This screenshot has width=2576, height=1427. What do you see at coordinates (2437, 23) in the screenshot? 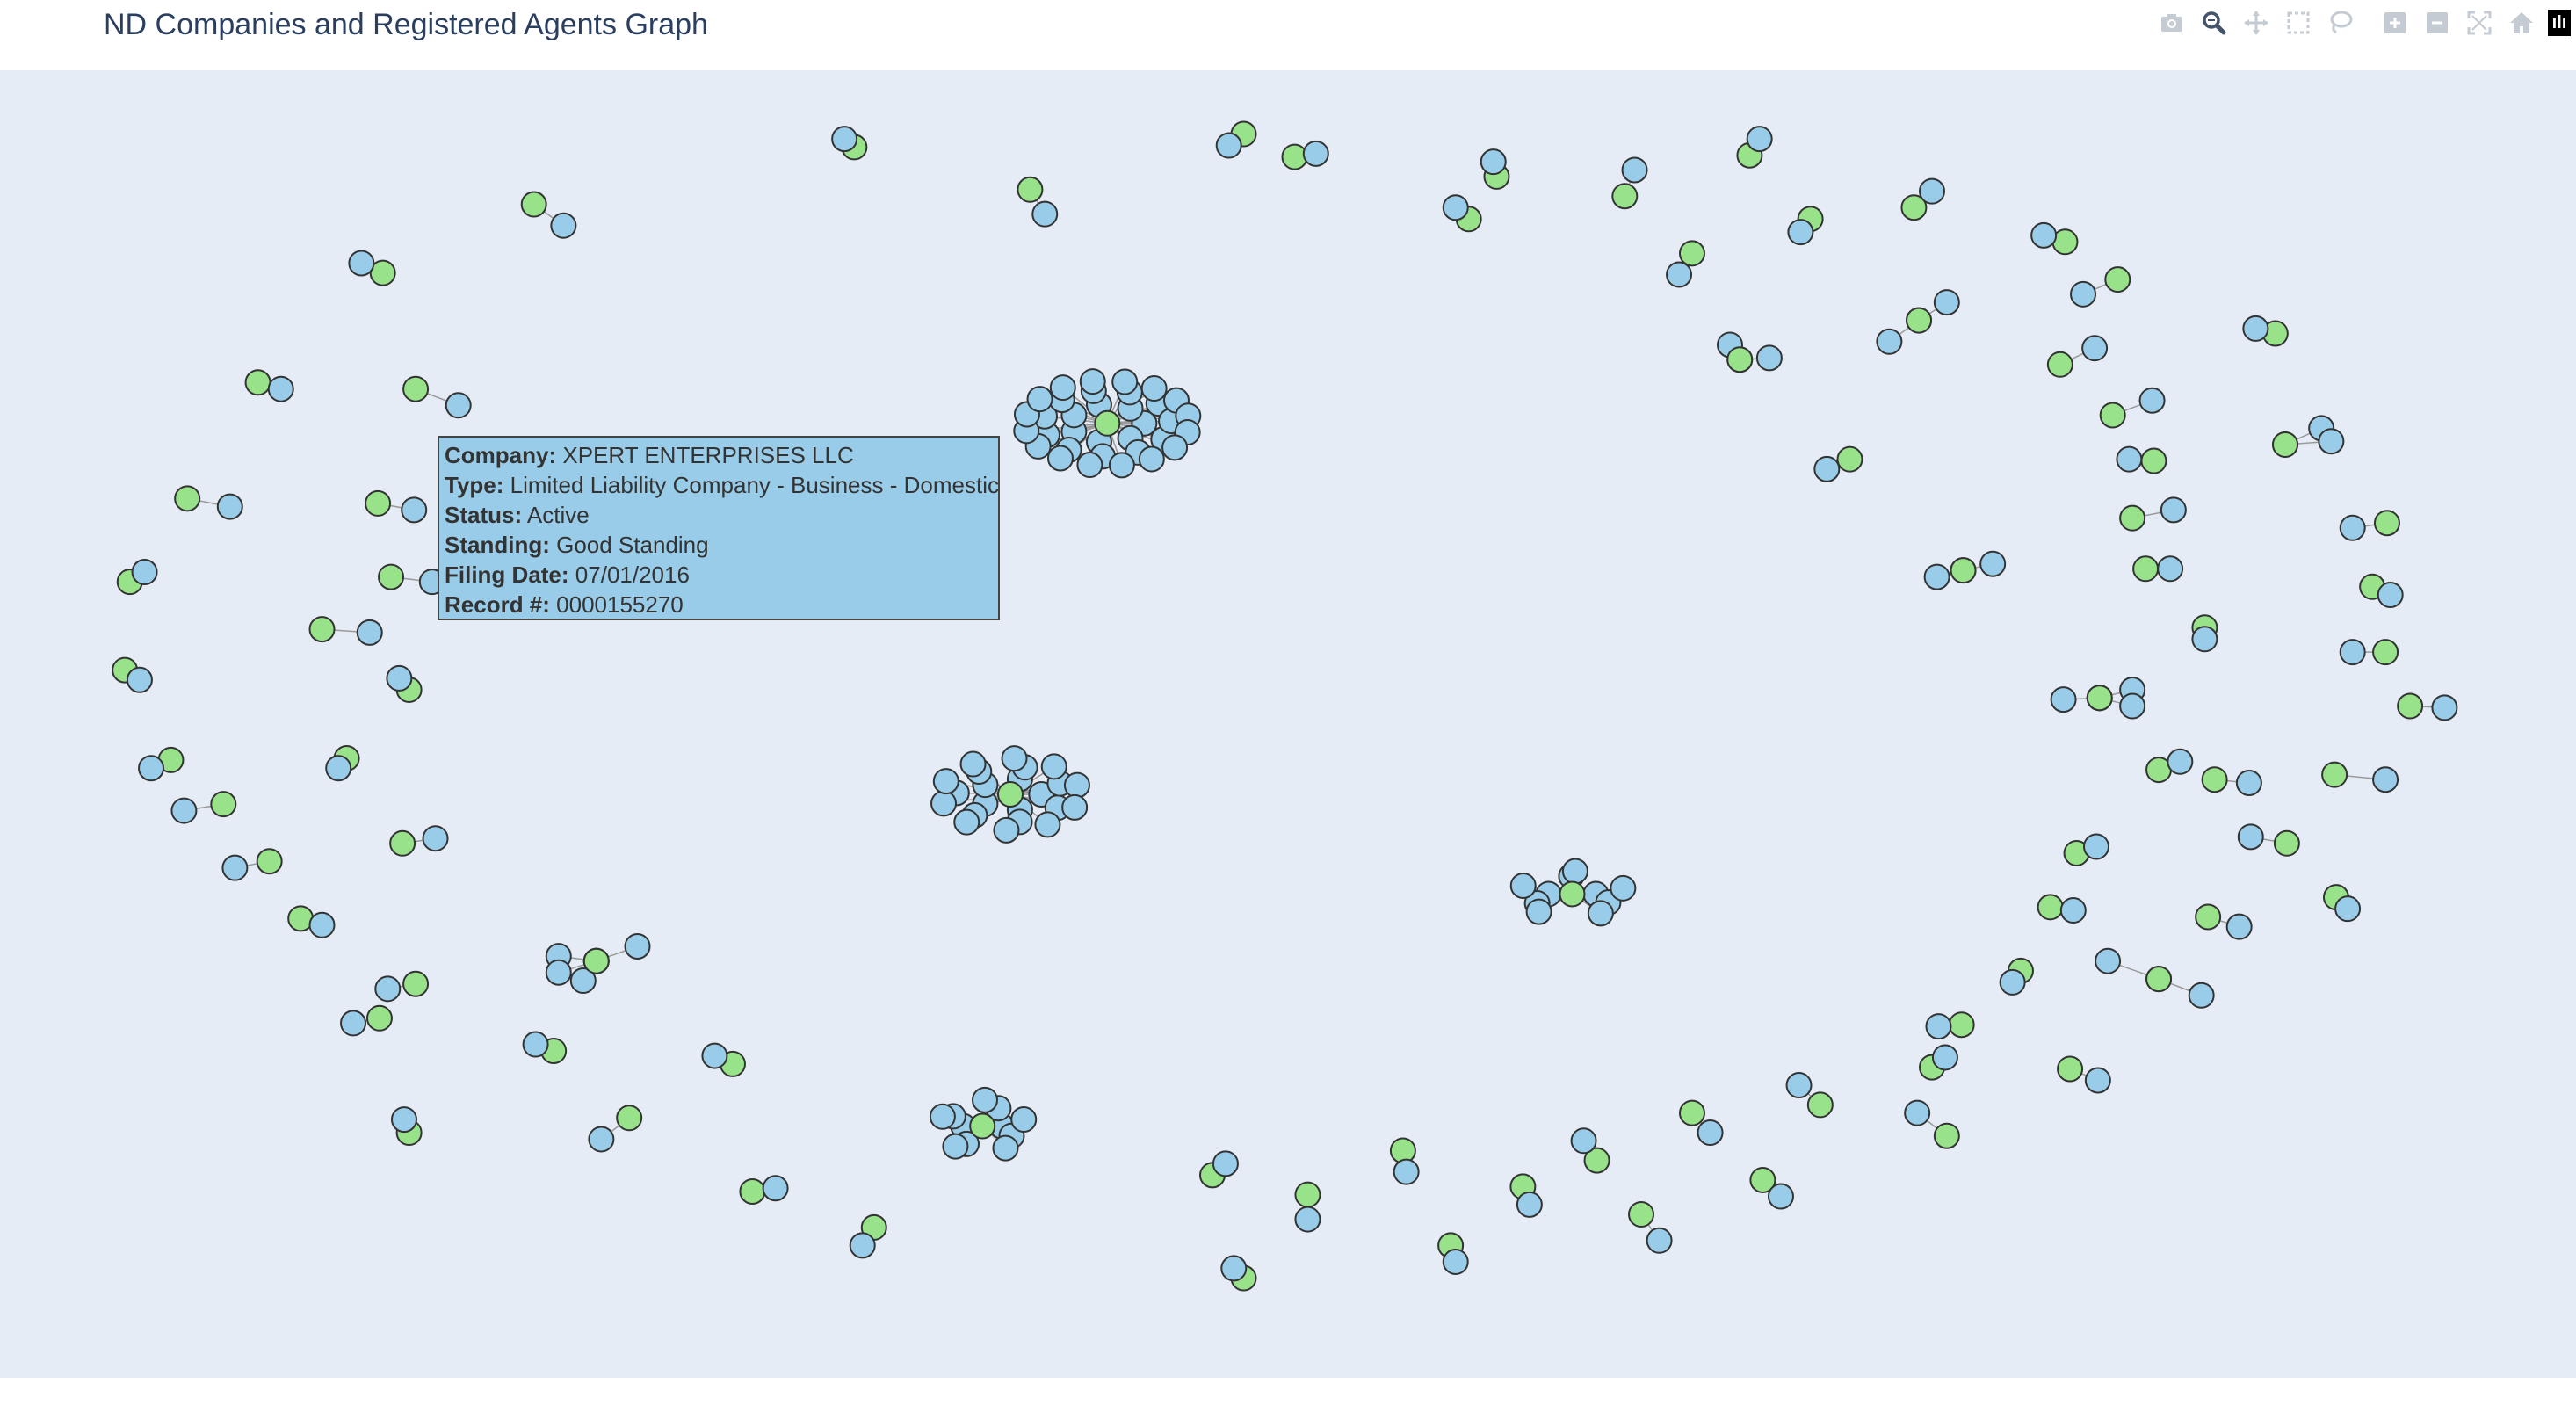
I see `zoom-out-icon` at bounding box center [2437, 23].